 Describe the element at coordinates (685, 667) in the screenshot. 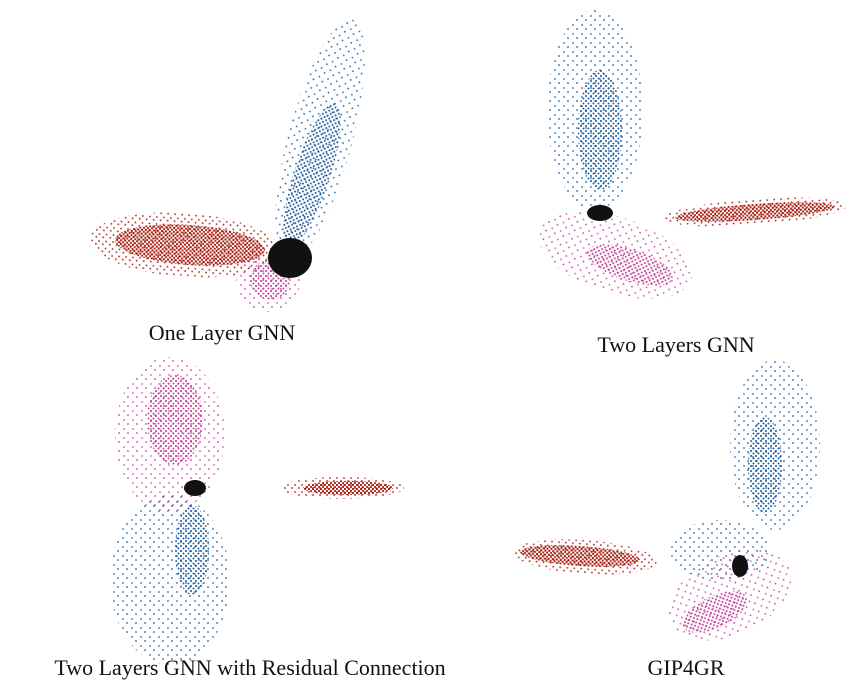

I see `caption: GIP4GR` at that location.